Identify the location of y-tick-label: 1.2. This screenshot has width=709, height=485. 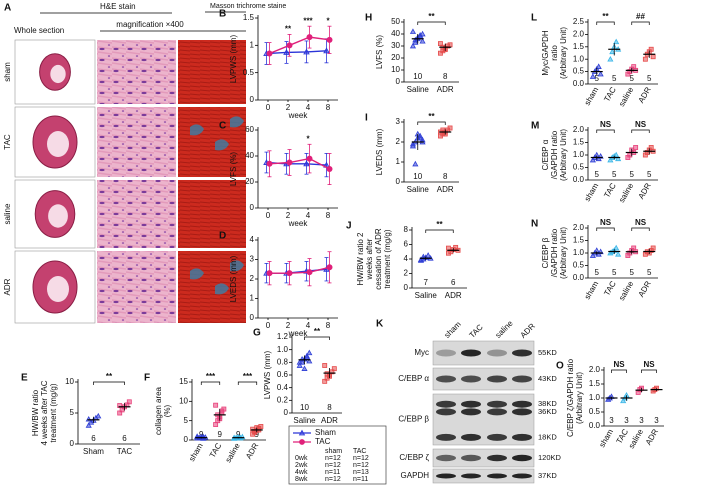
(283, 336).